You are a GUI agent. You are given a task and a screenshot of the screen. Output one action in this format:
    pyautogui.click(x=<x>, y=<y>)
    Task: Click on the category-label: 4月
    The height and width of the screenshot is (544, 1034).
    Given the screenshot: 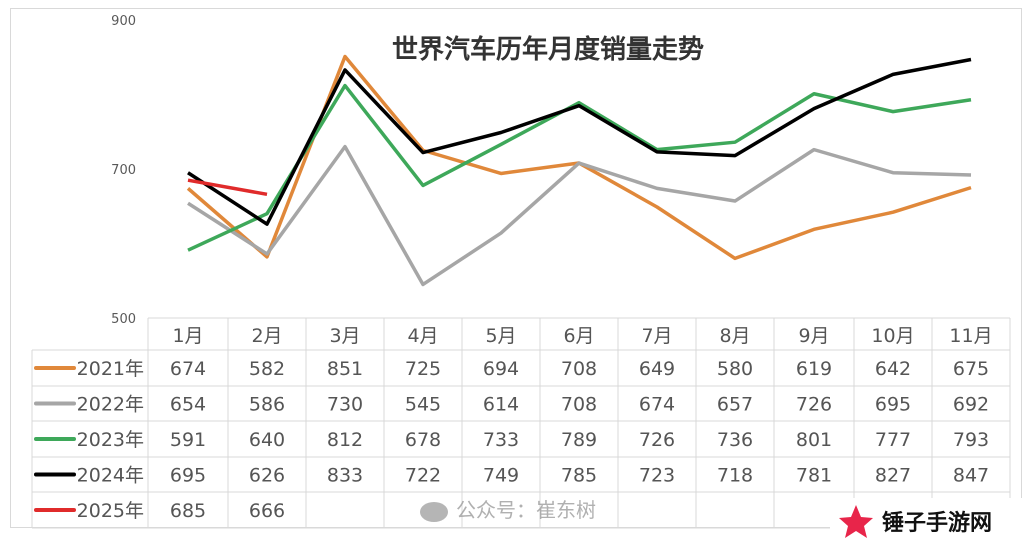 What is the action you would take?
    pyautogui.click(x=422, y=336)
    